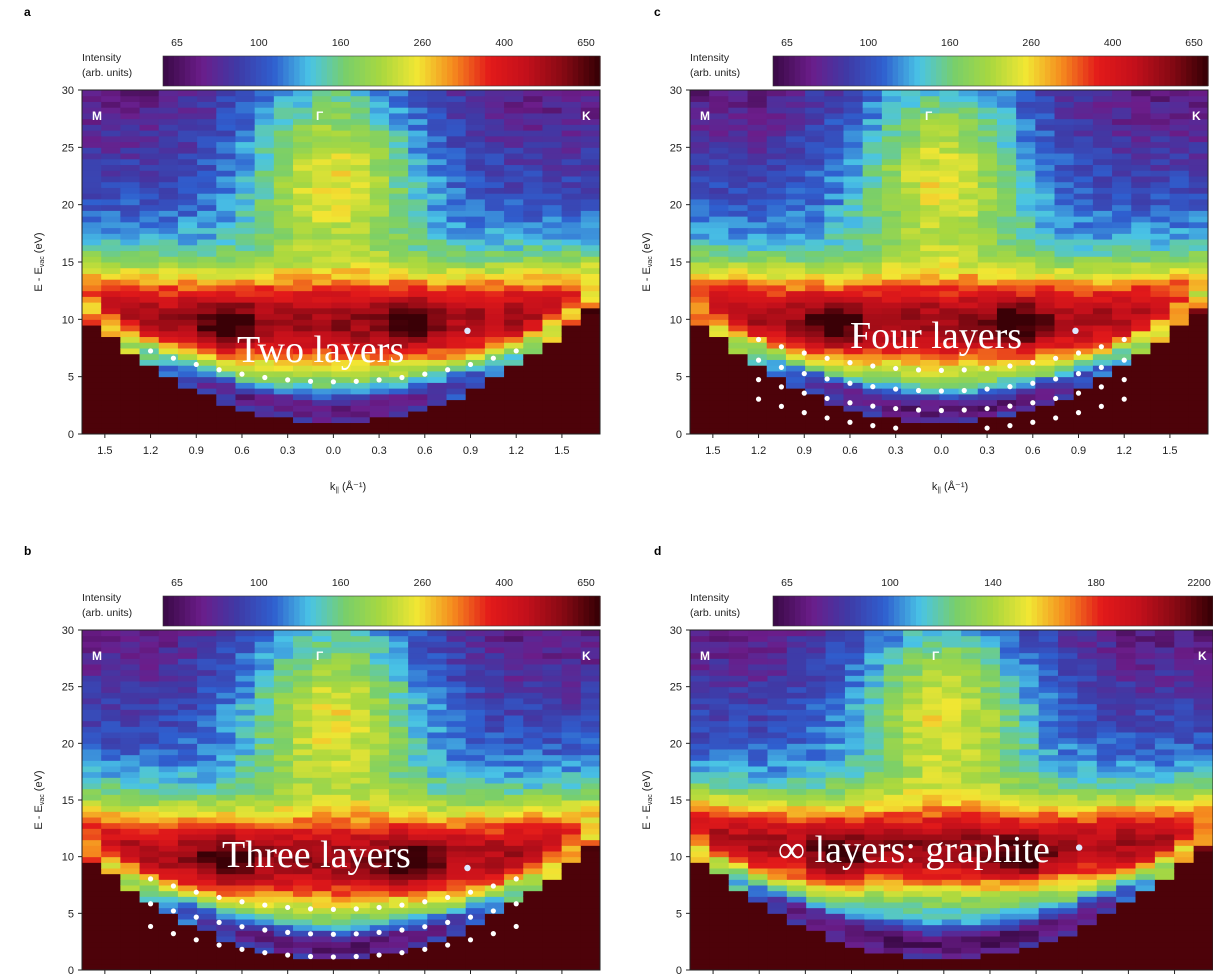 This screenshot has width=1213, height=975. I want to click on band-marker, so click(987, 389).